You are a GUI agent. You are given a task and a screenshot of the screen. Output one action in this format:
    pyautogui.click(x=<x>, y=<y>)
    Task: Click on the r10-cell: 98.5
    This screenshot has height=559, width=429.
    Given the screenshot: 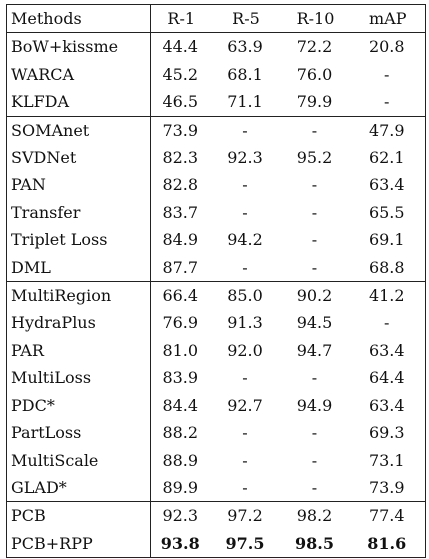 What is the action you would take?
    pyautogui.click(x=317, y=544)
    